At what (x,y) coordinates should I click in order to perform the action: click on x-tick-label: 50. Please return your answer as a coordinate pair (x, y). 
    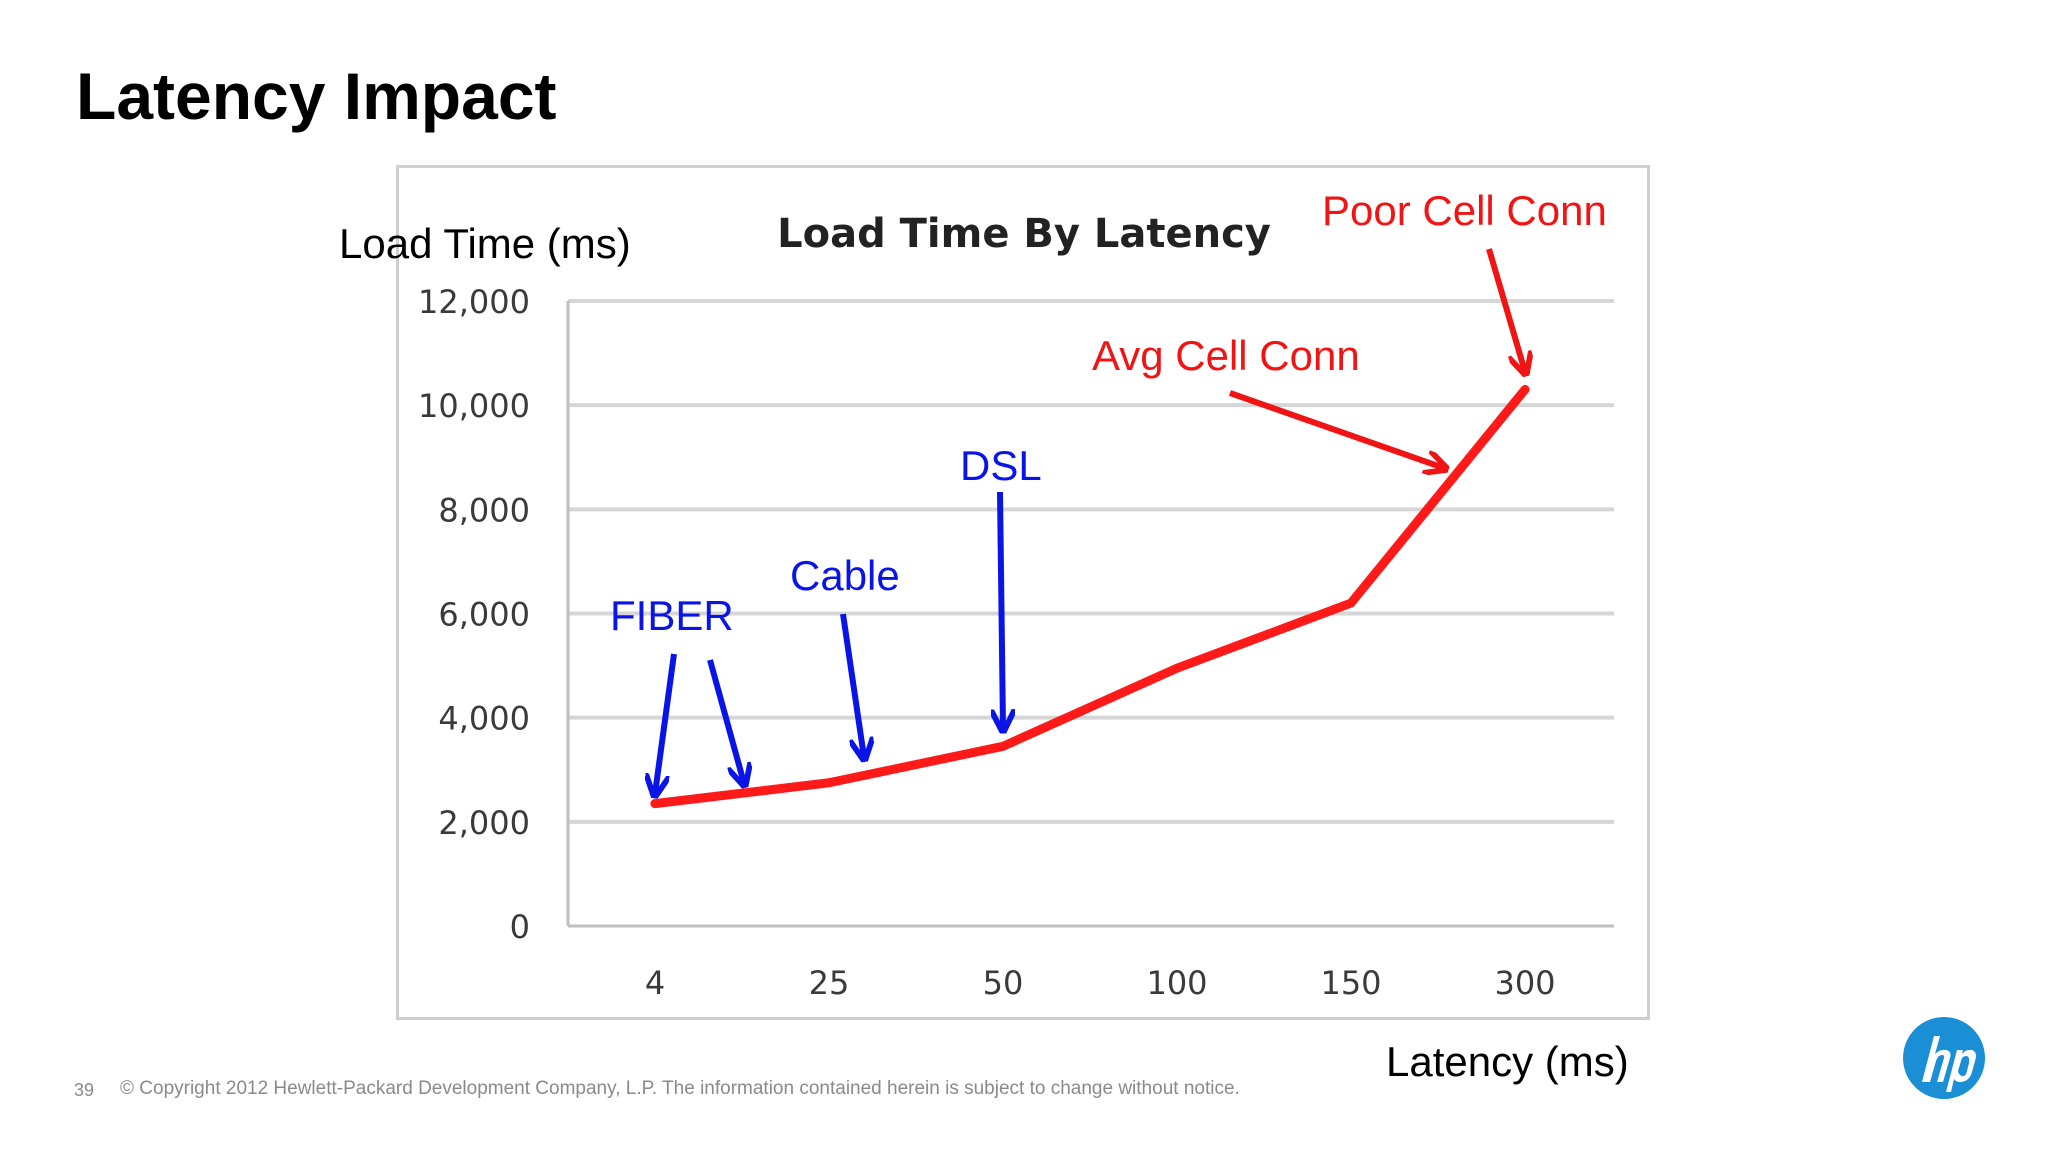
    Looking at the image, I should click on (1003, 983).